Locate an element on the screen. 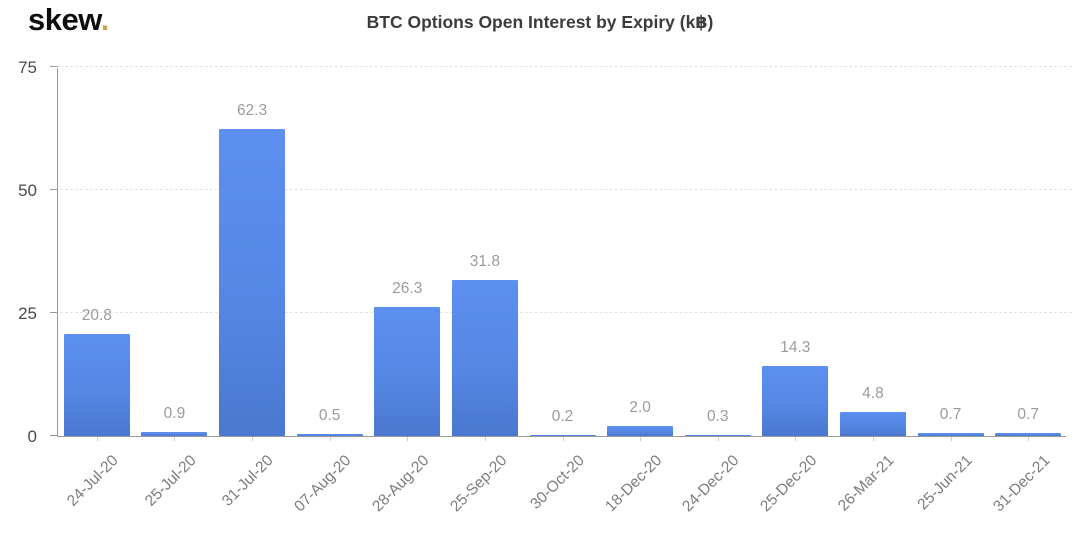  bar-value-label-25-Jun-21: 0.7 is located at coordinates (950, 414).